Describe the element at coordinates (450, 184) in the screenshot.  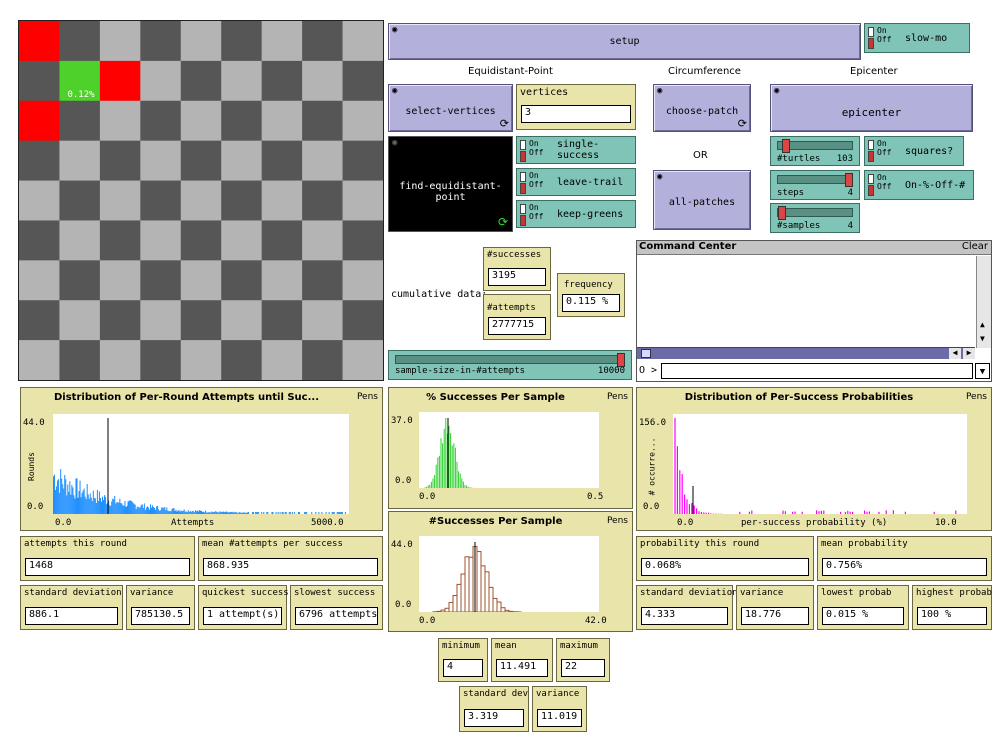
I see `find-equidistant-point-button: ◉ find-equidistant-point ⟳` at that location.